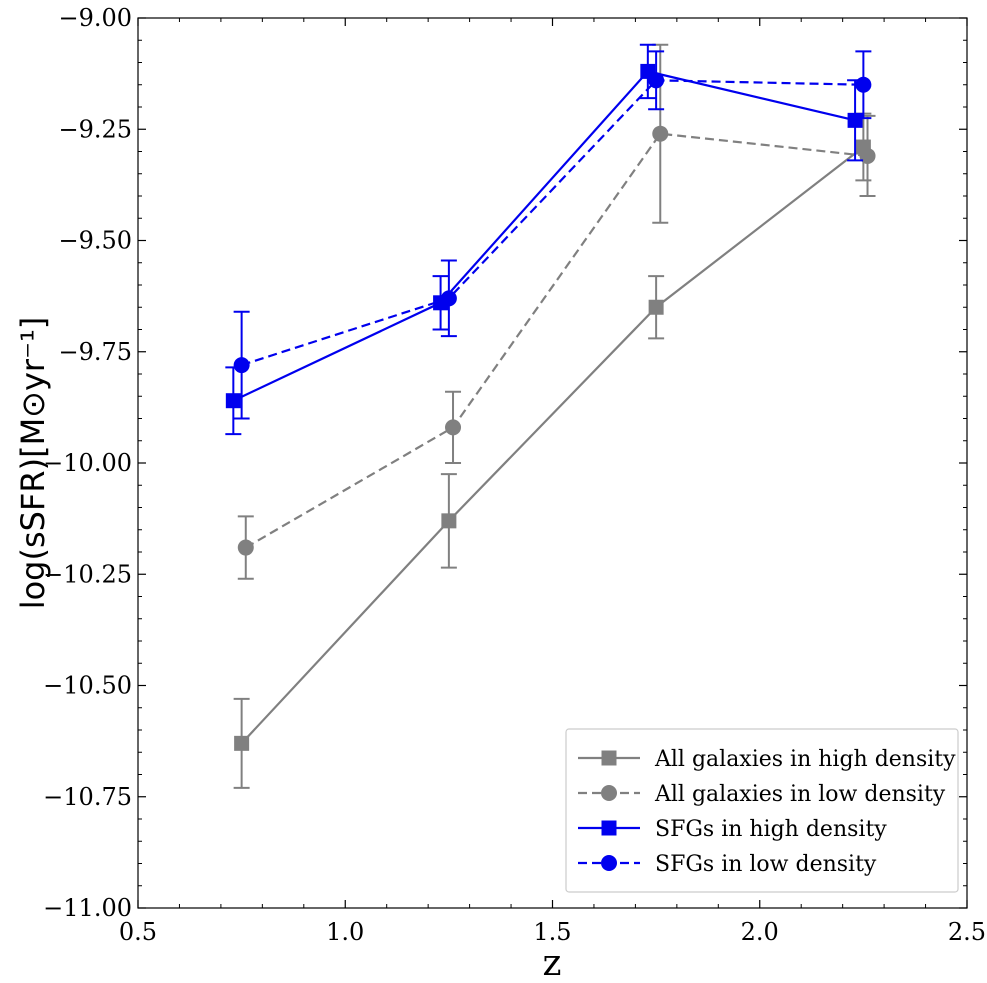 The width and height of the screenshot is (987, 983). I want to click on legend-label: All galaxies in low density, so click(800, 794).